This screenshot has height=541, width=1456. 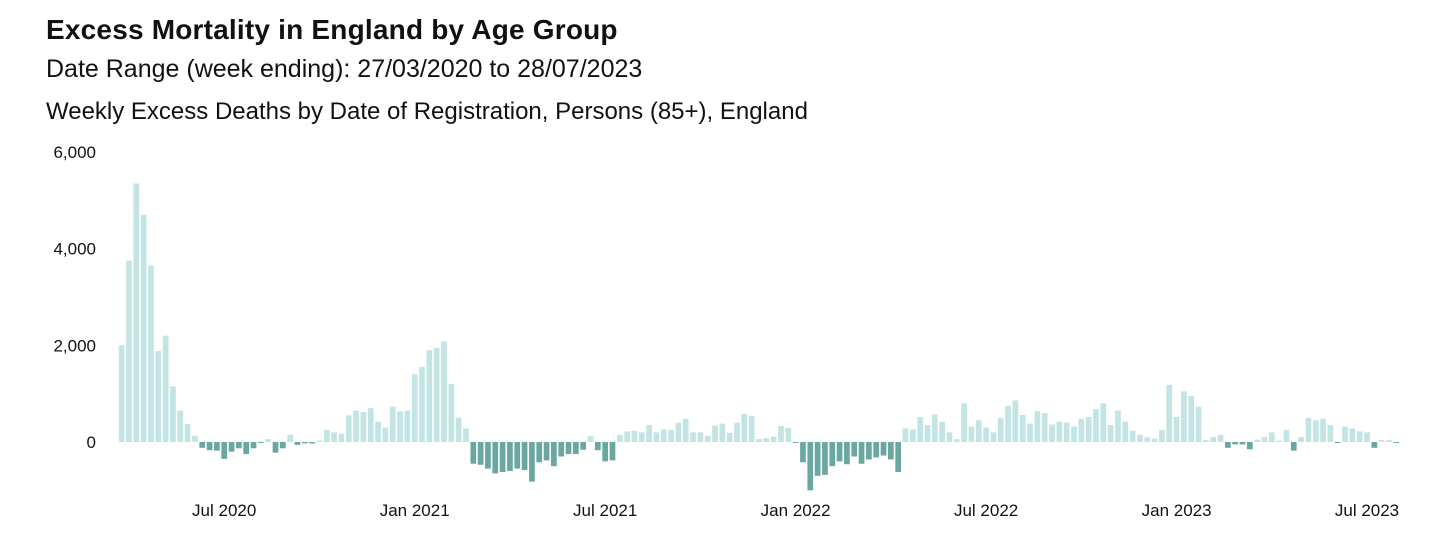 I want to click on y-tick-label: 2,000, so click(x=74, y=345).